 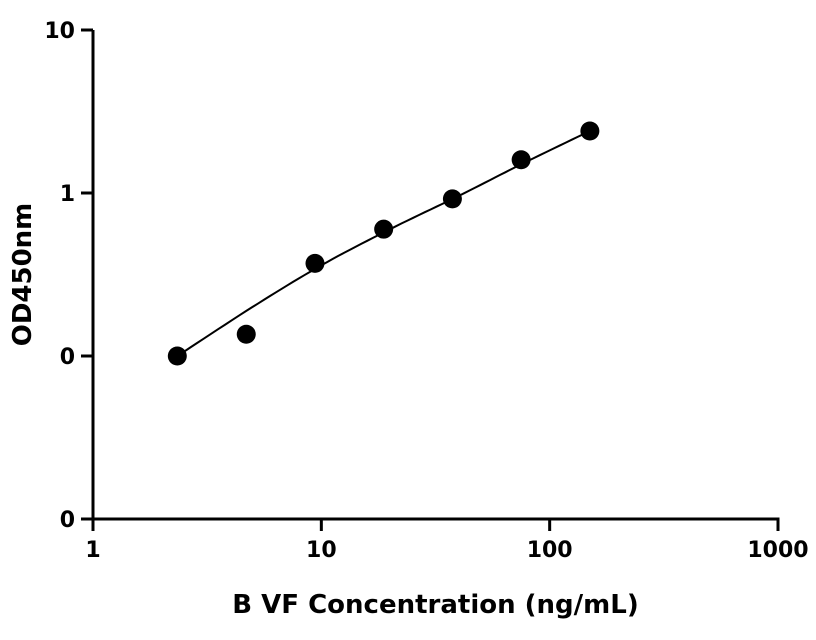 I want to click on y-axis-title: OD450nm, so click(x=23, y=275).